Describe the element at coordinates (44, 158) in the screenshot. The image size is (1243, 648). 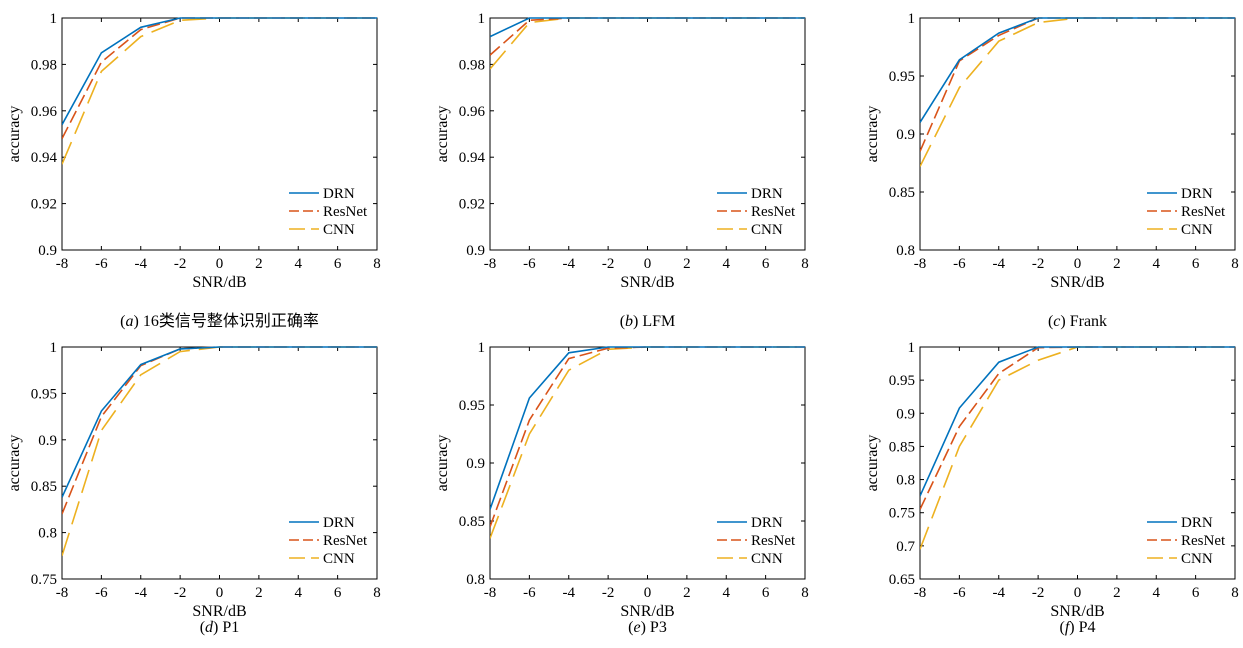
I see `y-tick-label: 0.94` at that location.